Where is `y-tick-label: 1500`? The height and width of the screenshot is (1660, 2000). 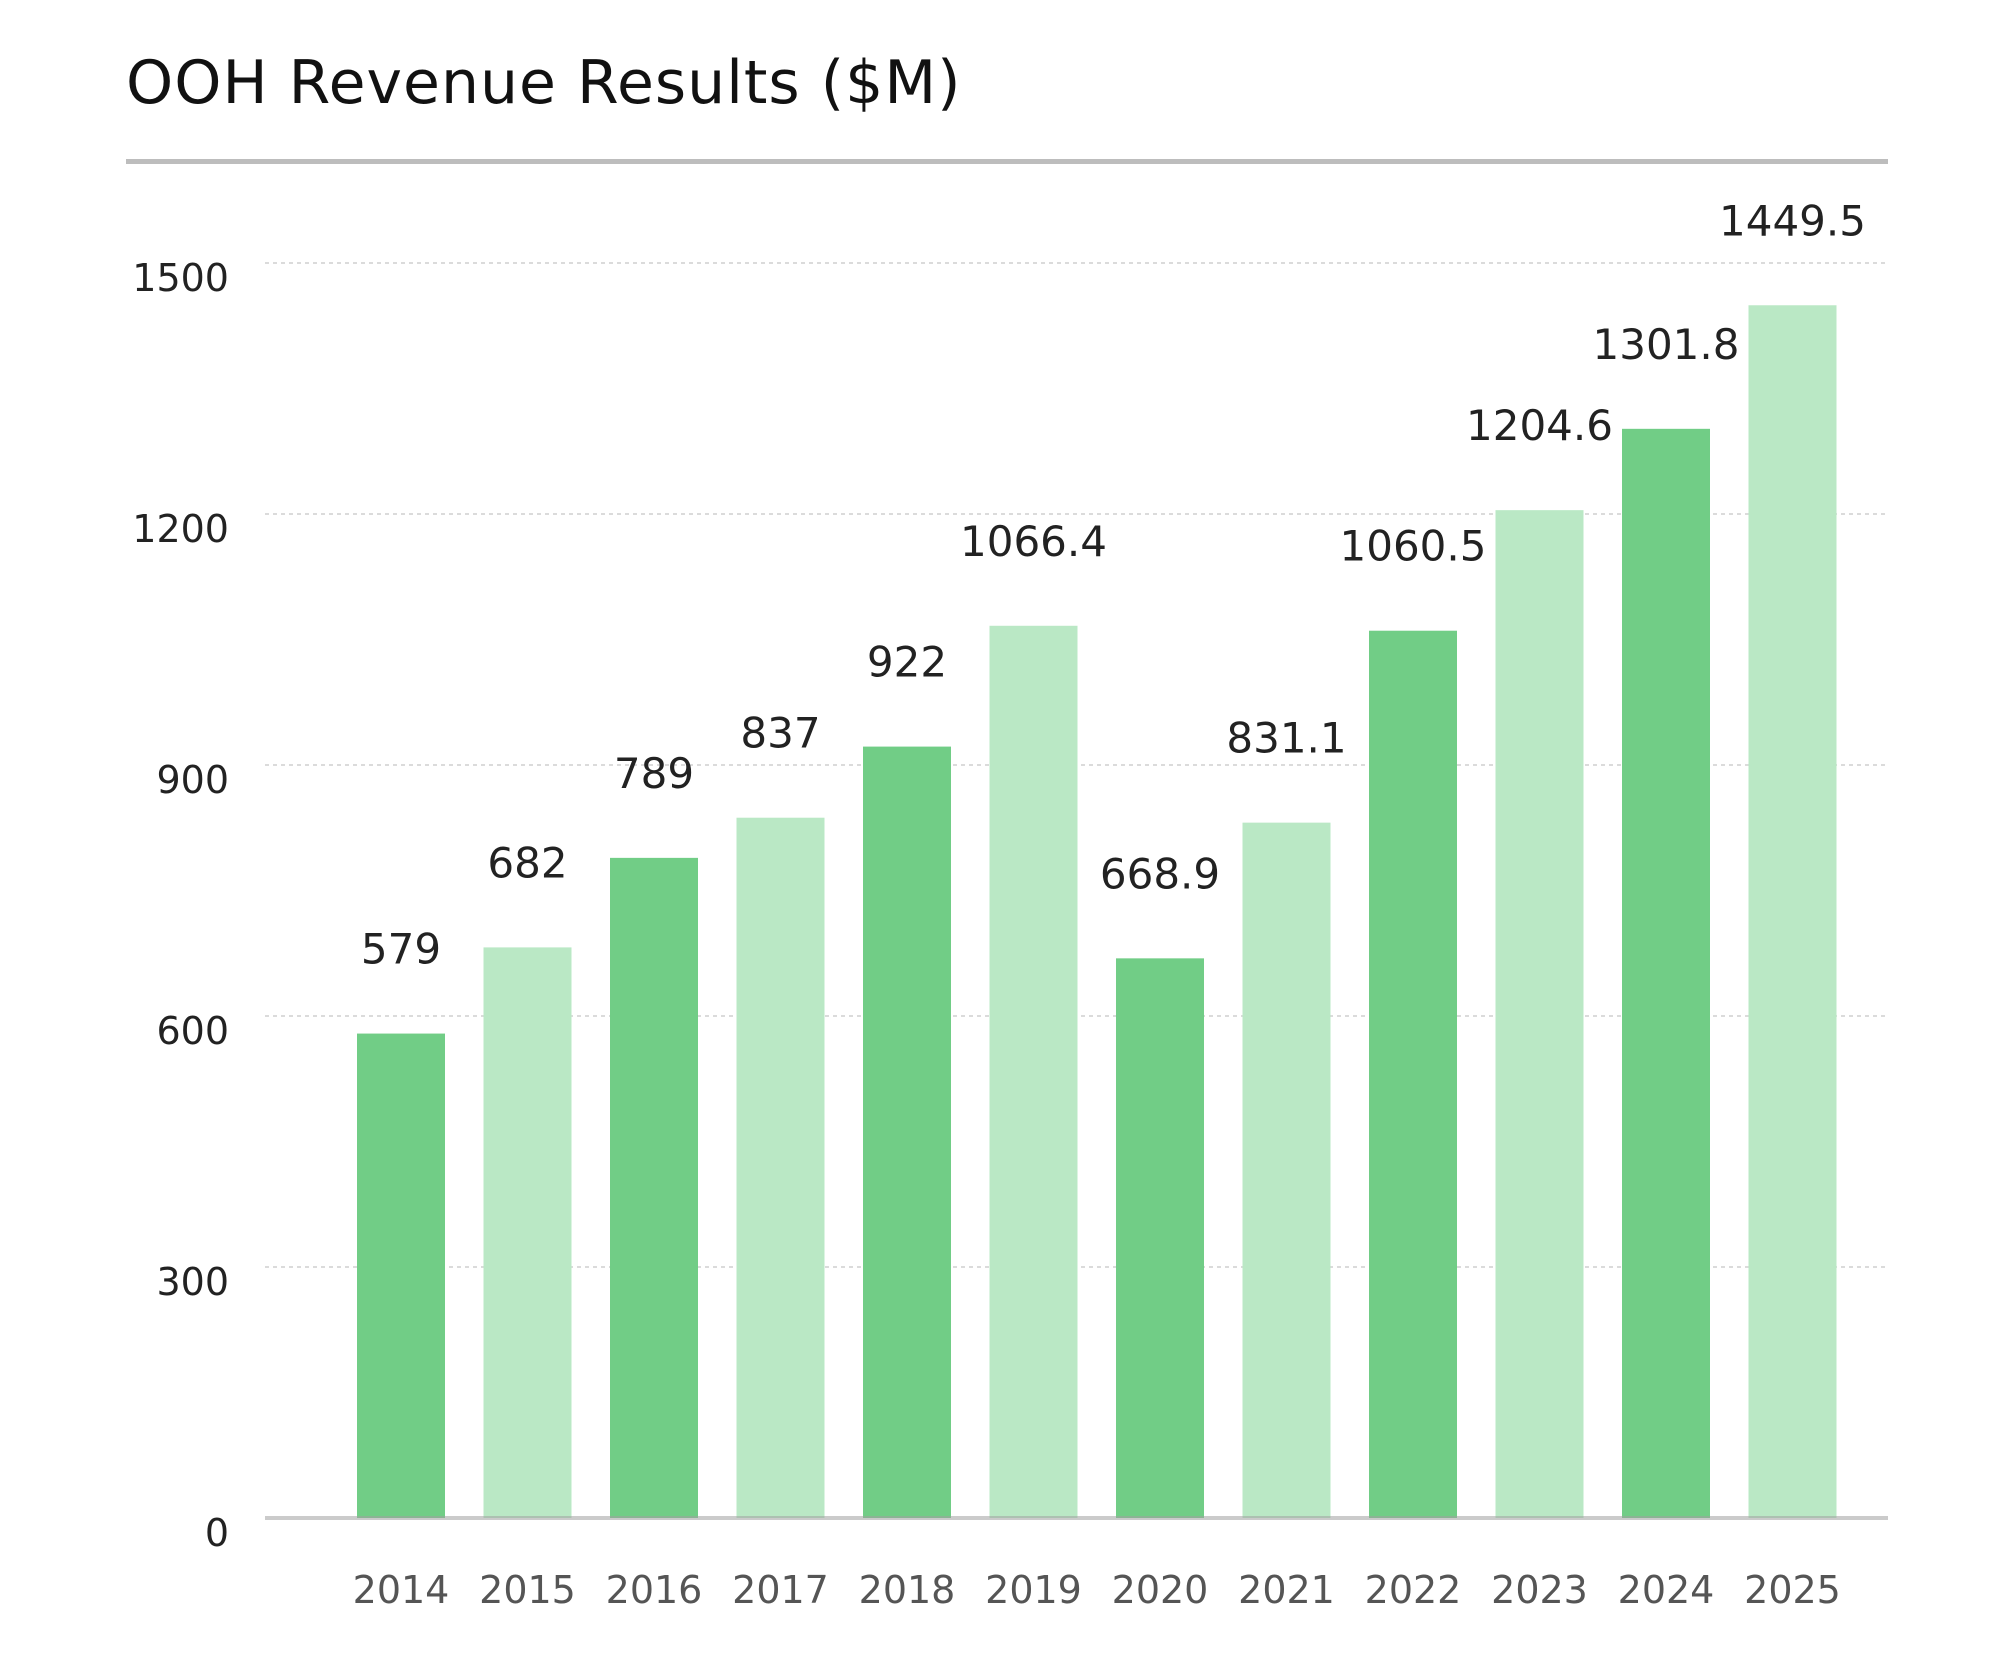
y-tick-label: 1500 is located at coordinates (180, 278).